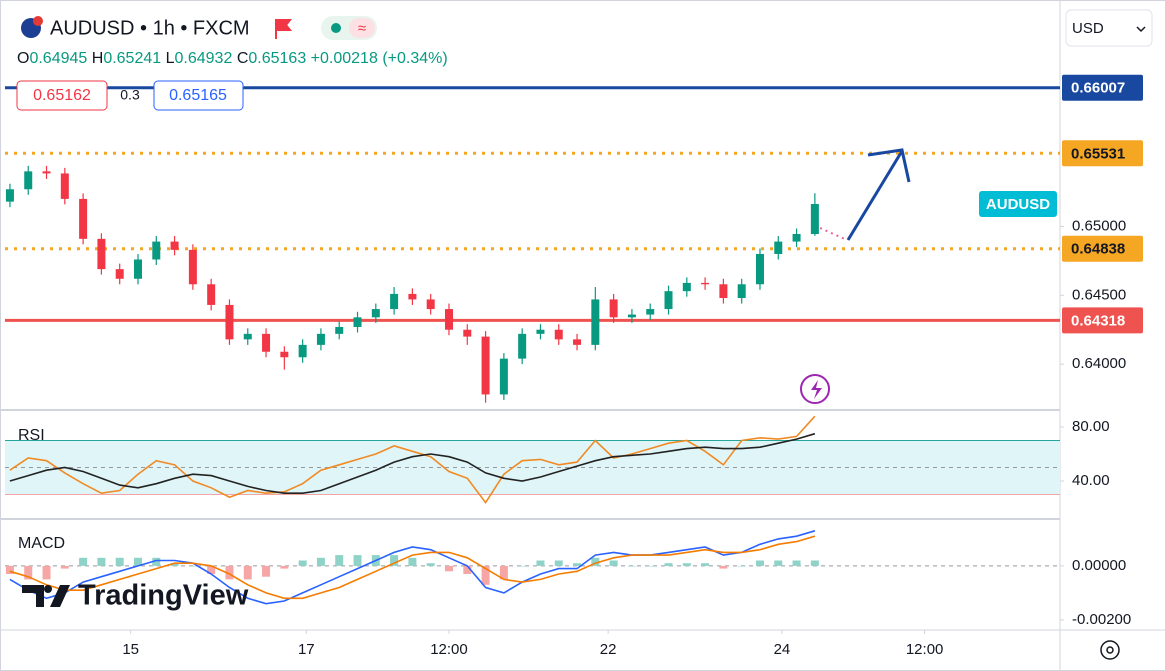 Image resolution: width=1166 pixels, height=671 pixels. I want to click on y-tick-label: 0.64000, so click(1099, 363).